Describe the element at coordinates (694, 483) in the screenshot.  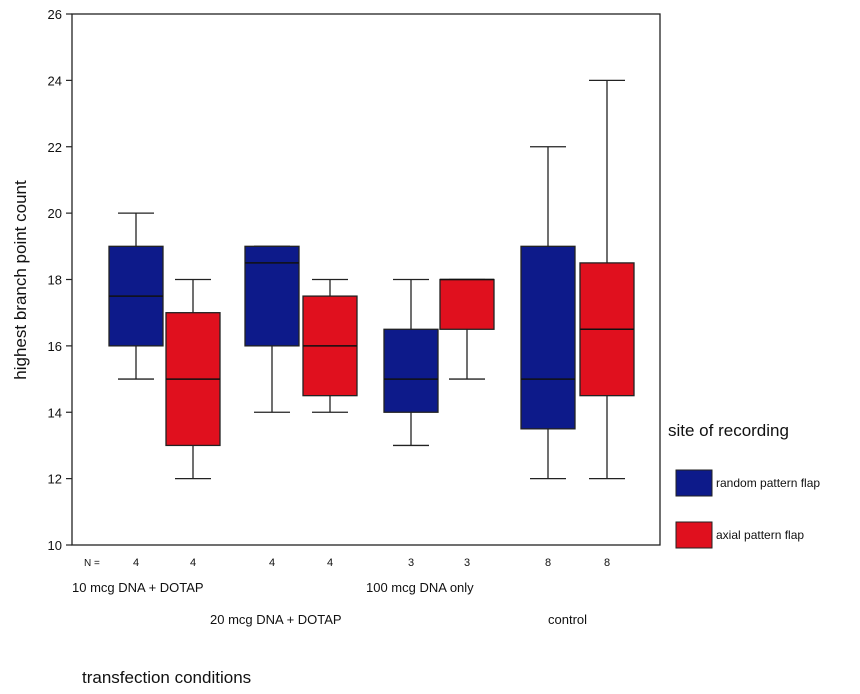
I see `legend-swatch-random` at that location.